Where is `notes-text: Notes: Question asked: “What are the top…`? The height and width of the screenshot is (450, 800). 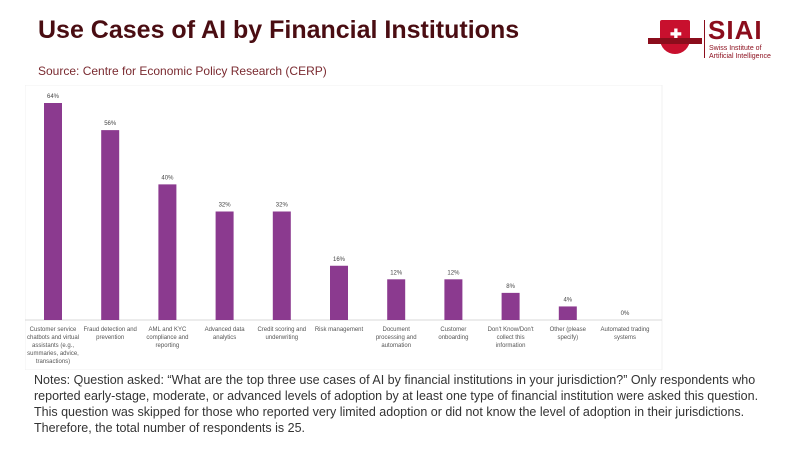
notes-text: Notes: Question asked: “What are the top… is located at coordinates (396, 404).